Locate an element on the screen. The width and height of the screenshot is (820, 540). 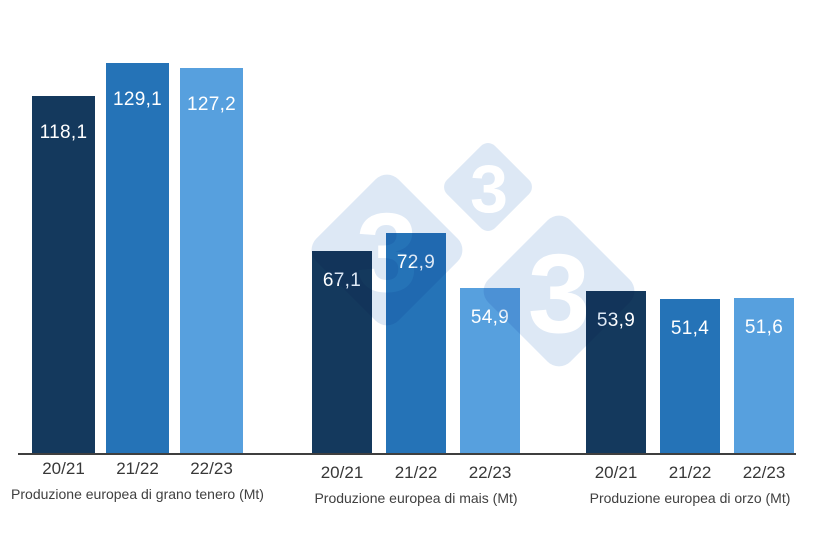
bar-grano-20-21: 118,1 is located at coordinates (63, 275).